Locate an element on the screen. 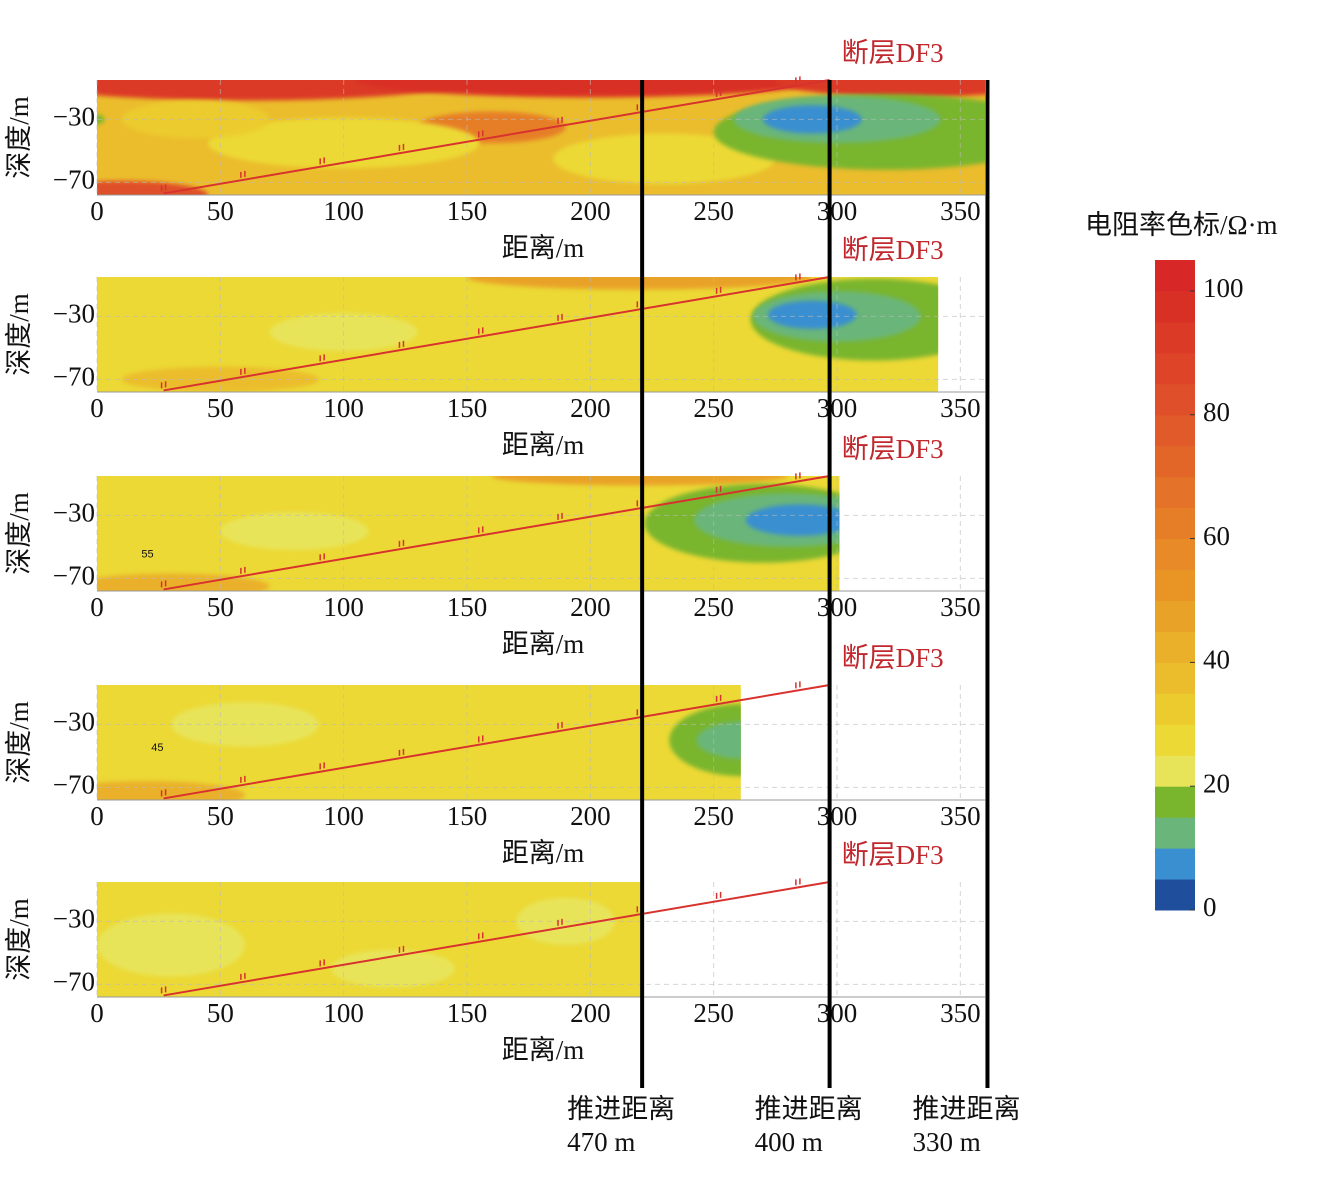 The height and width of the screenshot is (1194, 1319). advance-distance: 330 m is located at coordinates (946, 1142).